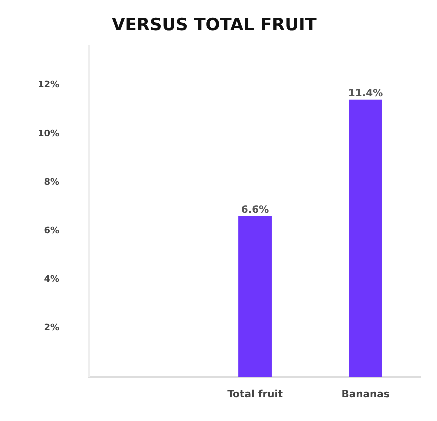  Describe the element at coordinates (366, 395) in the screenshot. I see `x-tick-label: Bananas` at that location.